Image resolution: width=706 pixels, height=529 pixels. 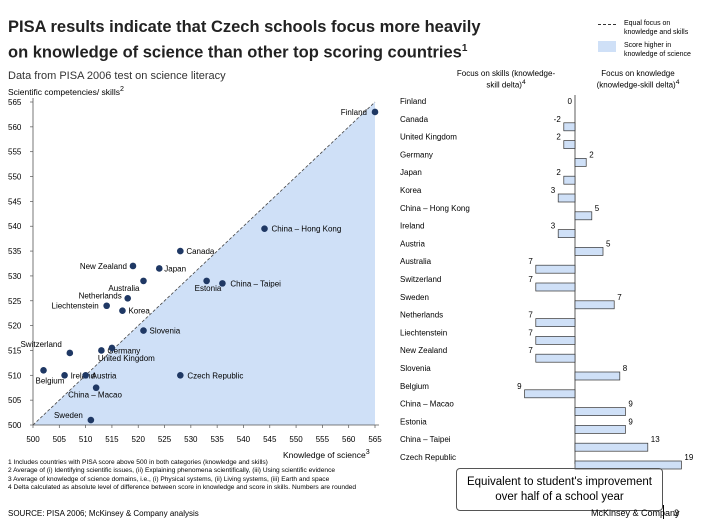 I want to click on bar-category-label: Liechtenstein, so click(x=423, y=332).